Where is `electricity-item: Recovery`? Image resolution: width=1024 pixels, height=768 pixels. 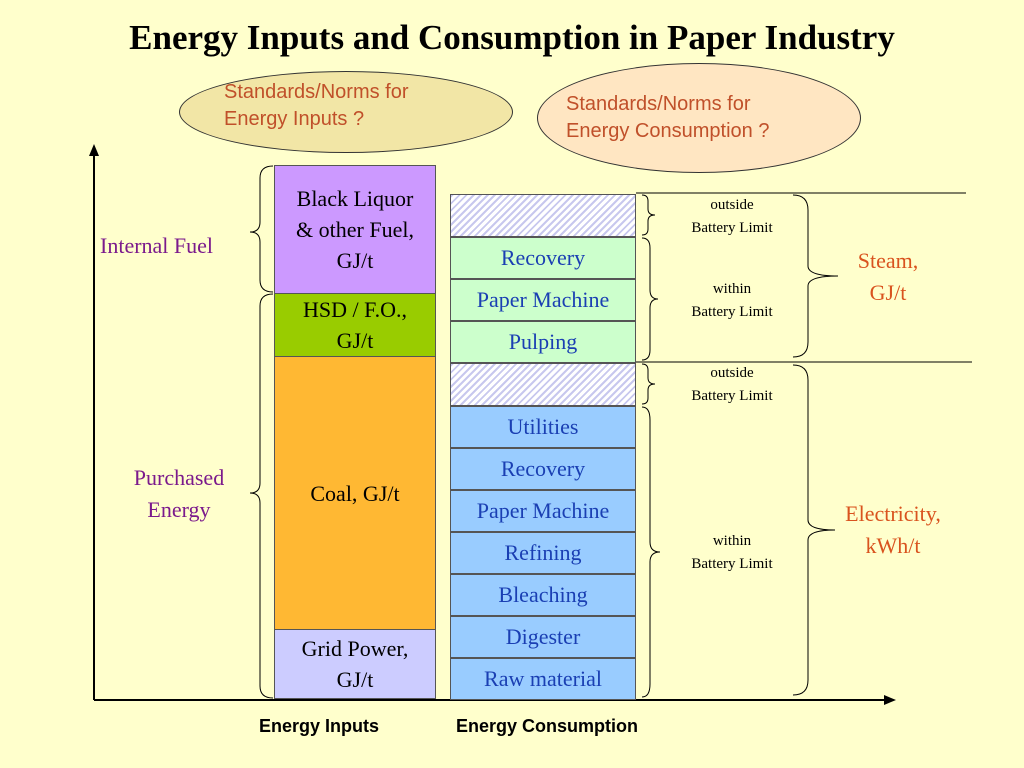
electricity-item: Recovery is located at coordinates (543, 469).